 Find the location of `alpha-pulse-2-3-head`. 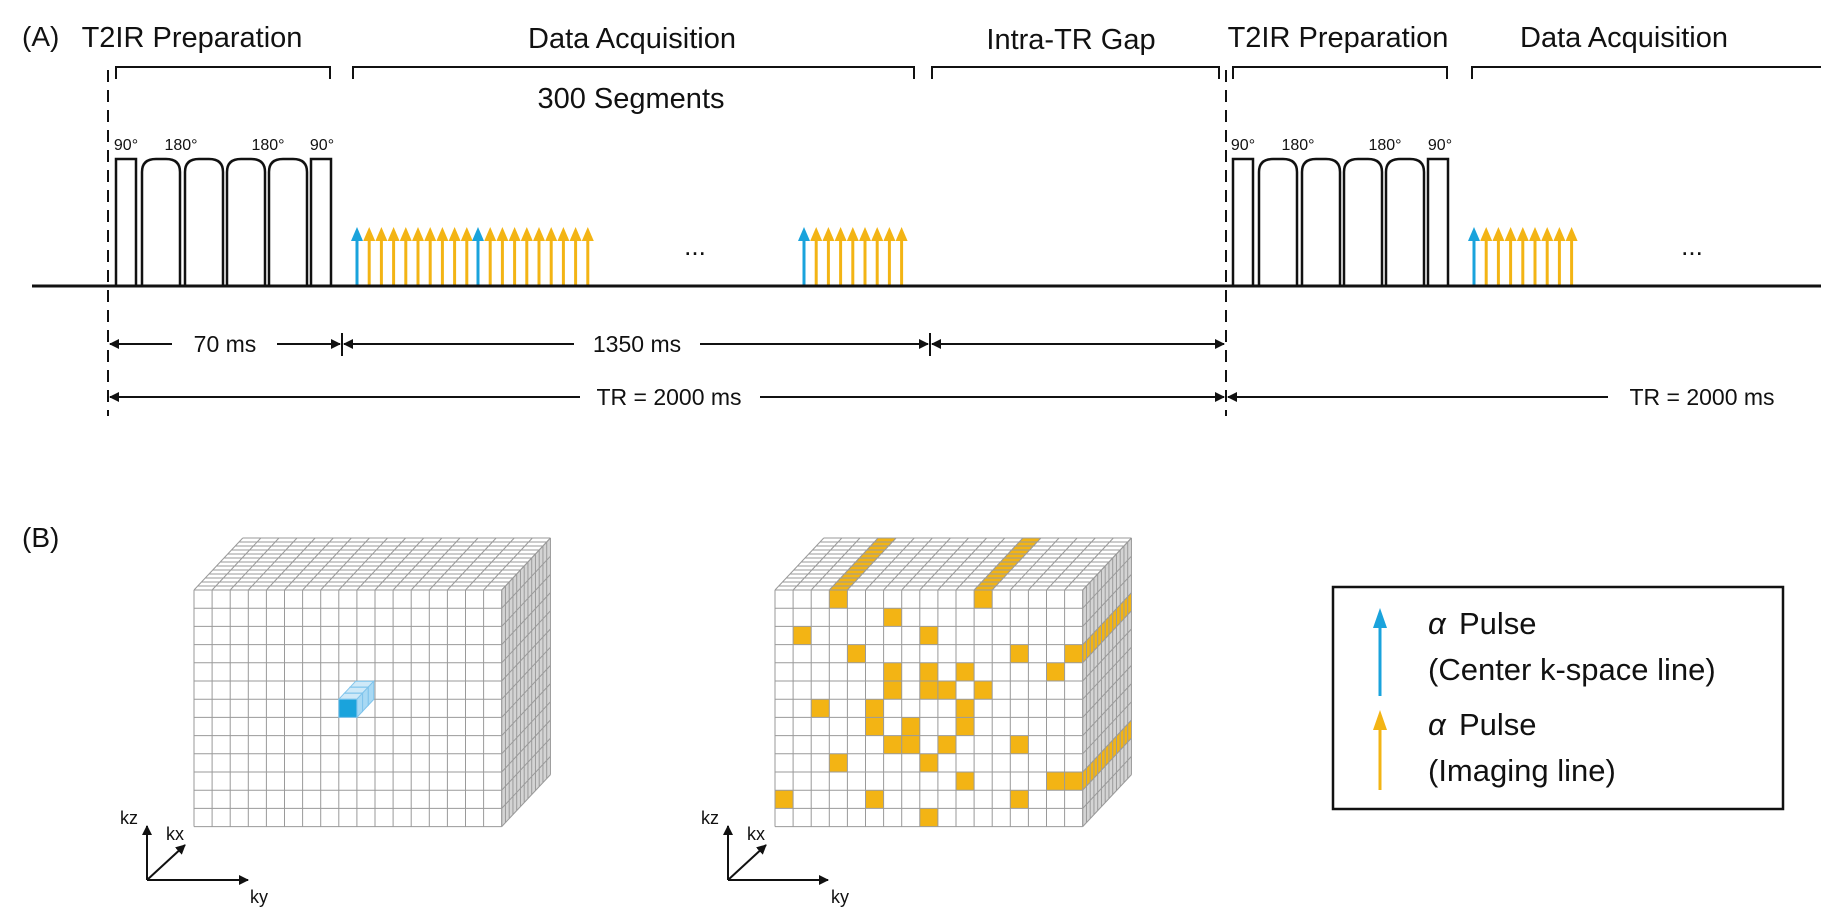

alpha-pulse-2-3-head is located at coordinates (502, 234).